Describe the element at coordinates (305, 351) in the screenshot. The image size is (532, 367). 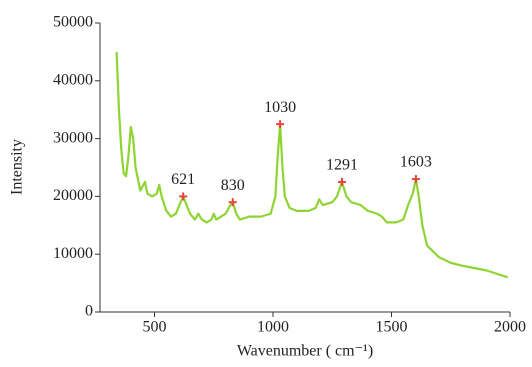
I see `x-axis-label: Wavenumber ( cm⁻¹)` at that location.